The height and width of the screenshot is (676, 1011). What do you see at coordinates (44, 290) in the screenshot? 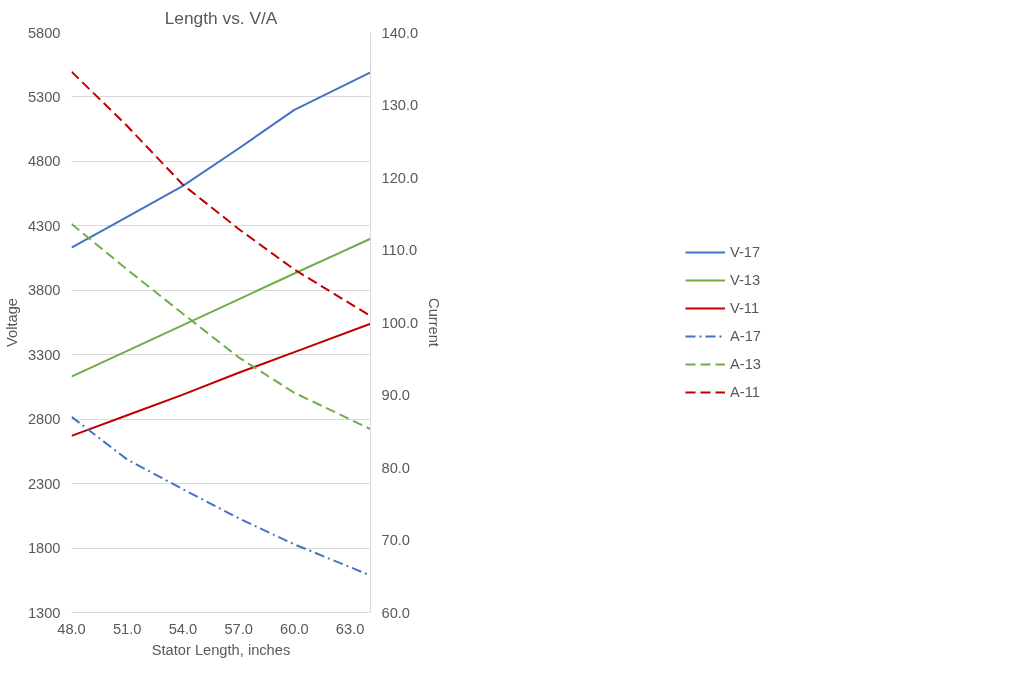
I see `y-tick-label: 3800` at bounding box center [44, 290].